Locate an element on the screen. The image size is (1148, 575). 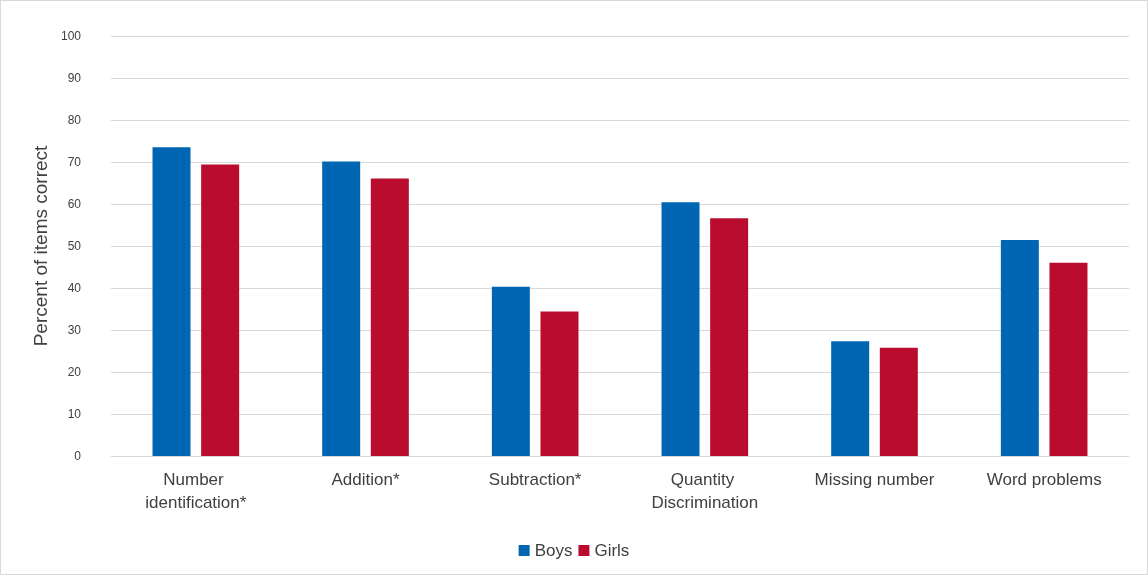
y-tick-label: 30 is located at coordinates (74, 330).